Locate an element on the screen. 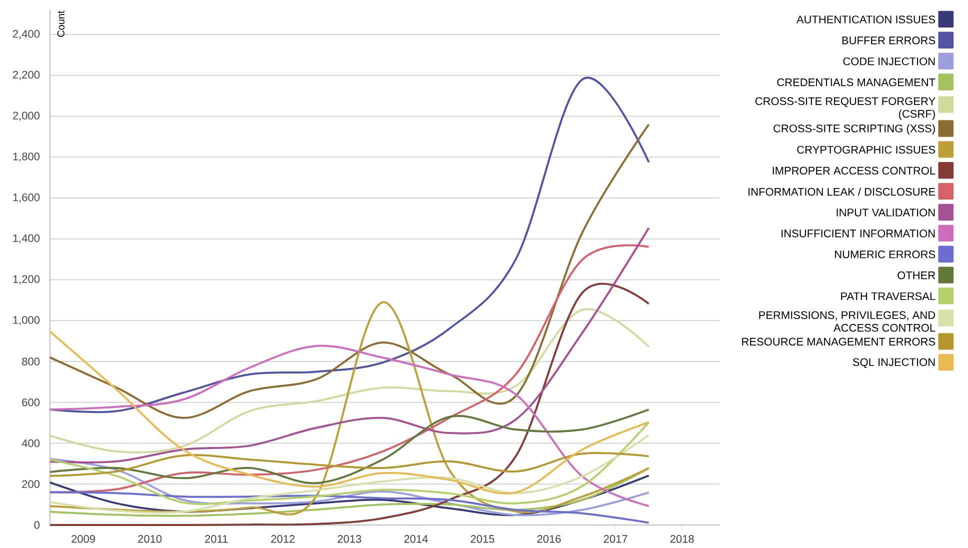  y-tick-label: 800 is located at coordinates (31, 362).